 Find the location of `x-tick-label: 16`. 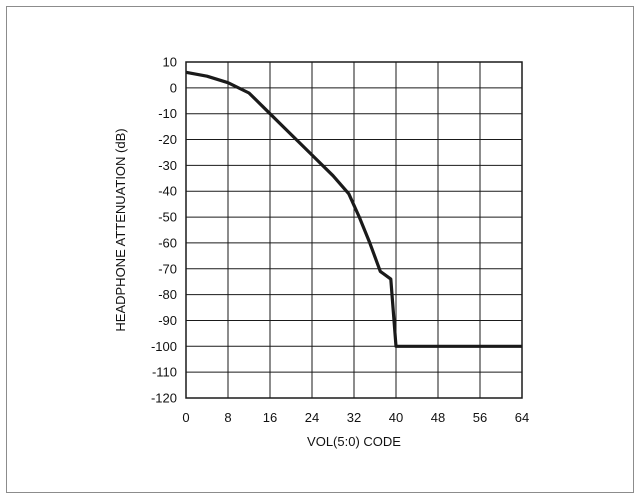

x-tick-label: 16 is located at coordinates (270, 417).